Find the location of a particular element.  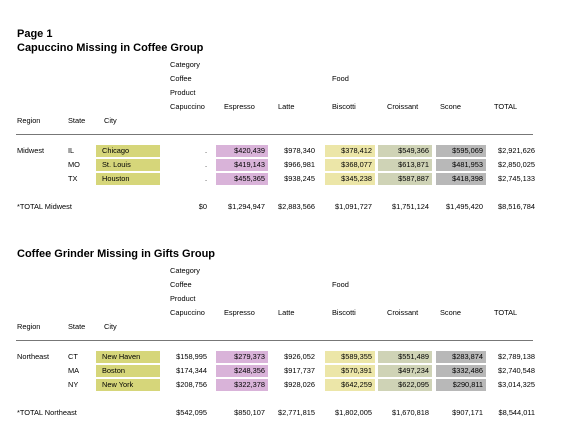

state-cell: NY is located at coordinates (73, 384).